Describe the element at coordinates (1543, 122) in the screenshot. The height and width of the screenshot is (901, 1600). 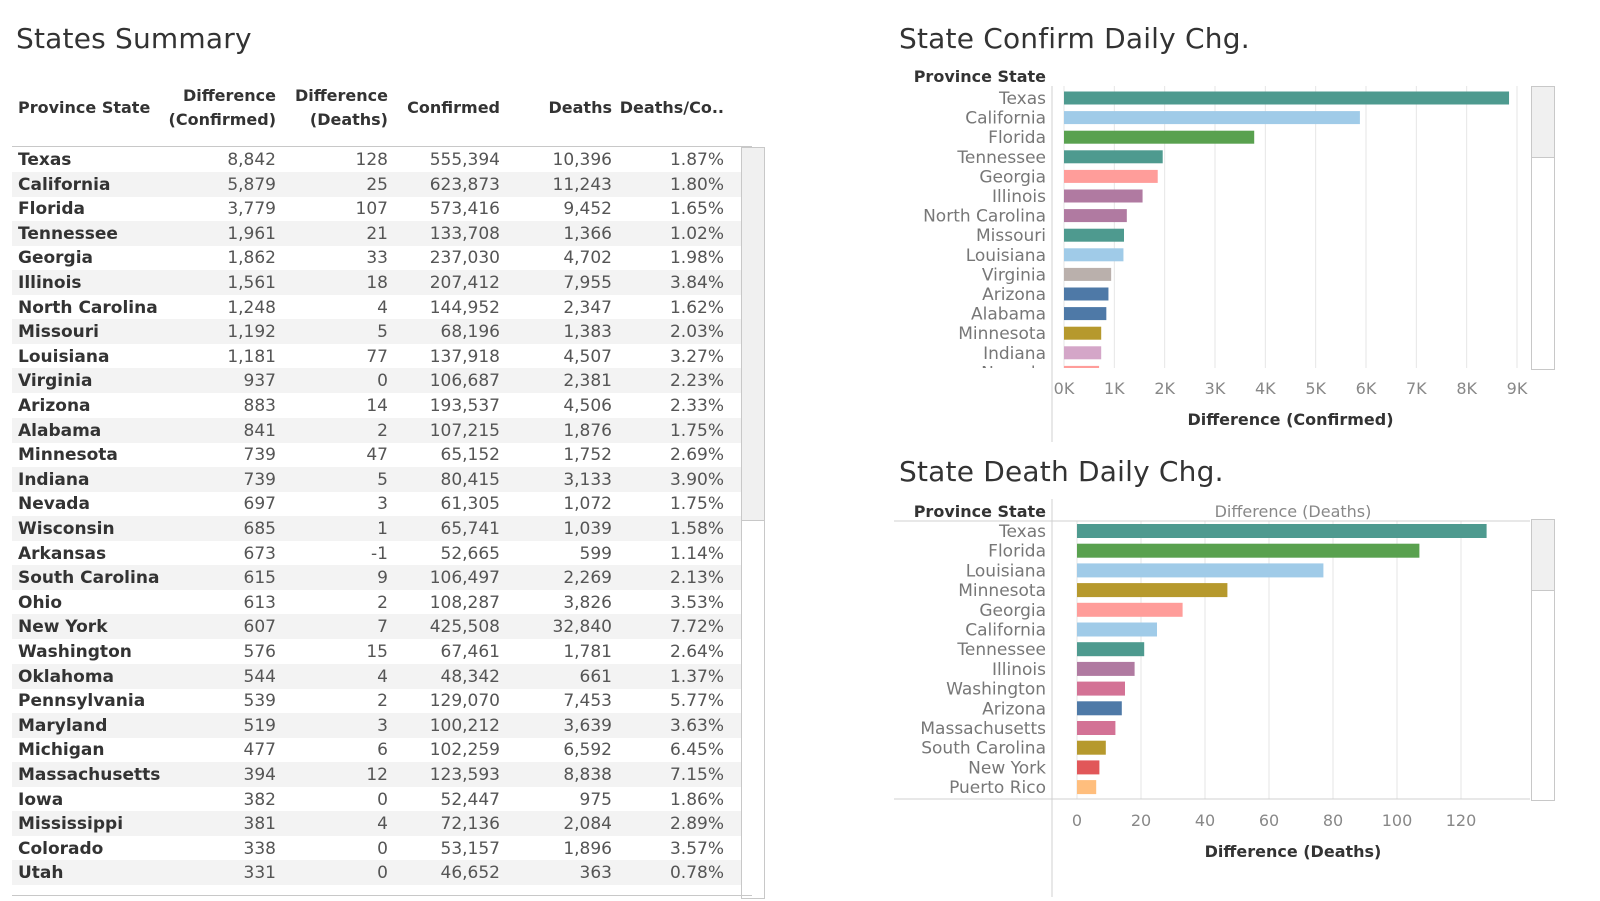
I see `confirm-chart-scrollbar-thumb` at that location.